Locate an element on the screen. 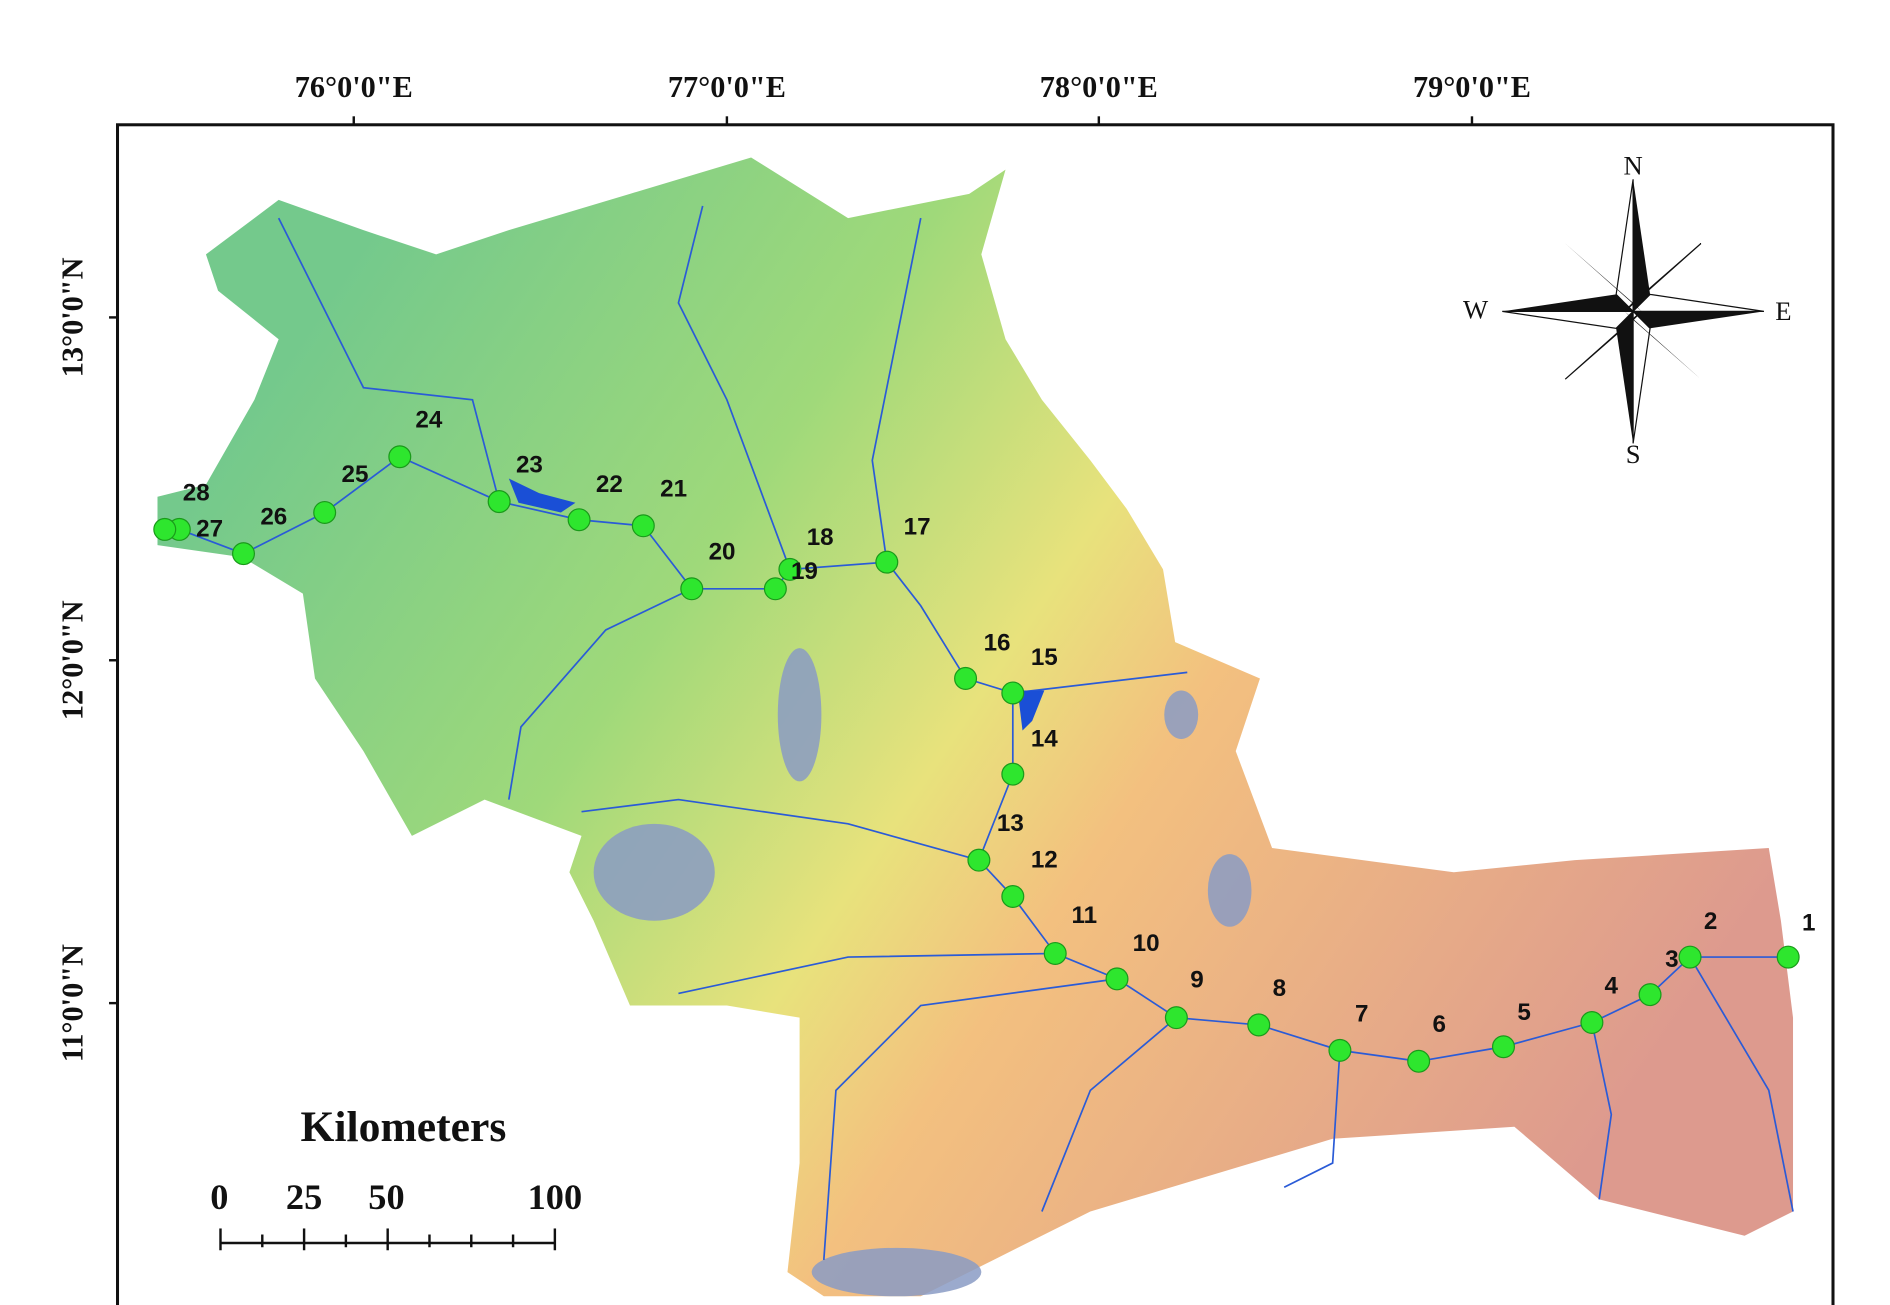 The width and height of the screenshot is (1890, 1305). station-label: 21 is located at coordinates (673, 489).